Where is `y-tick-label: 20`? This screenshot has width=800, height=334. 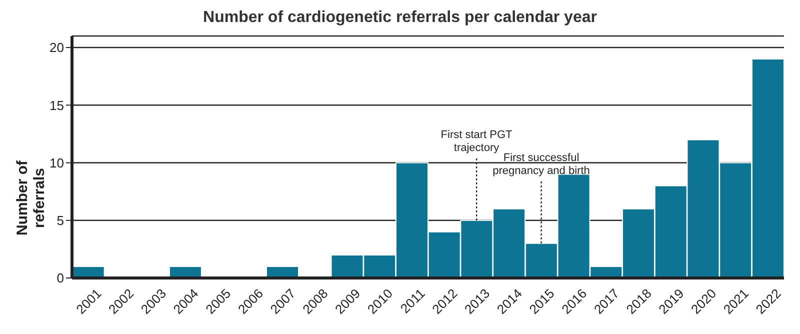 y-tick-label: 20 is located at coordinates (57, 48).